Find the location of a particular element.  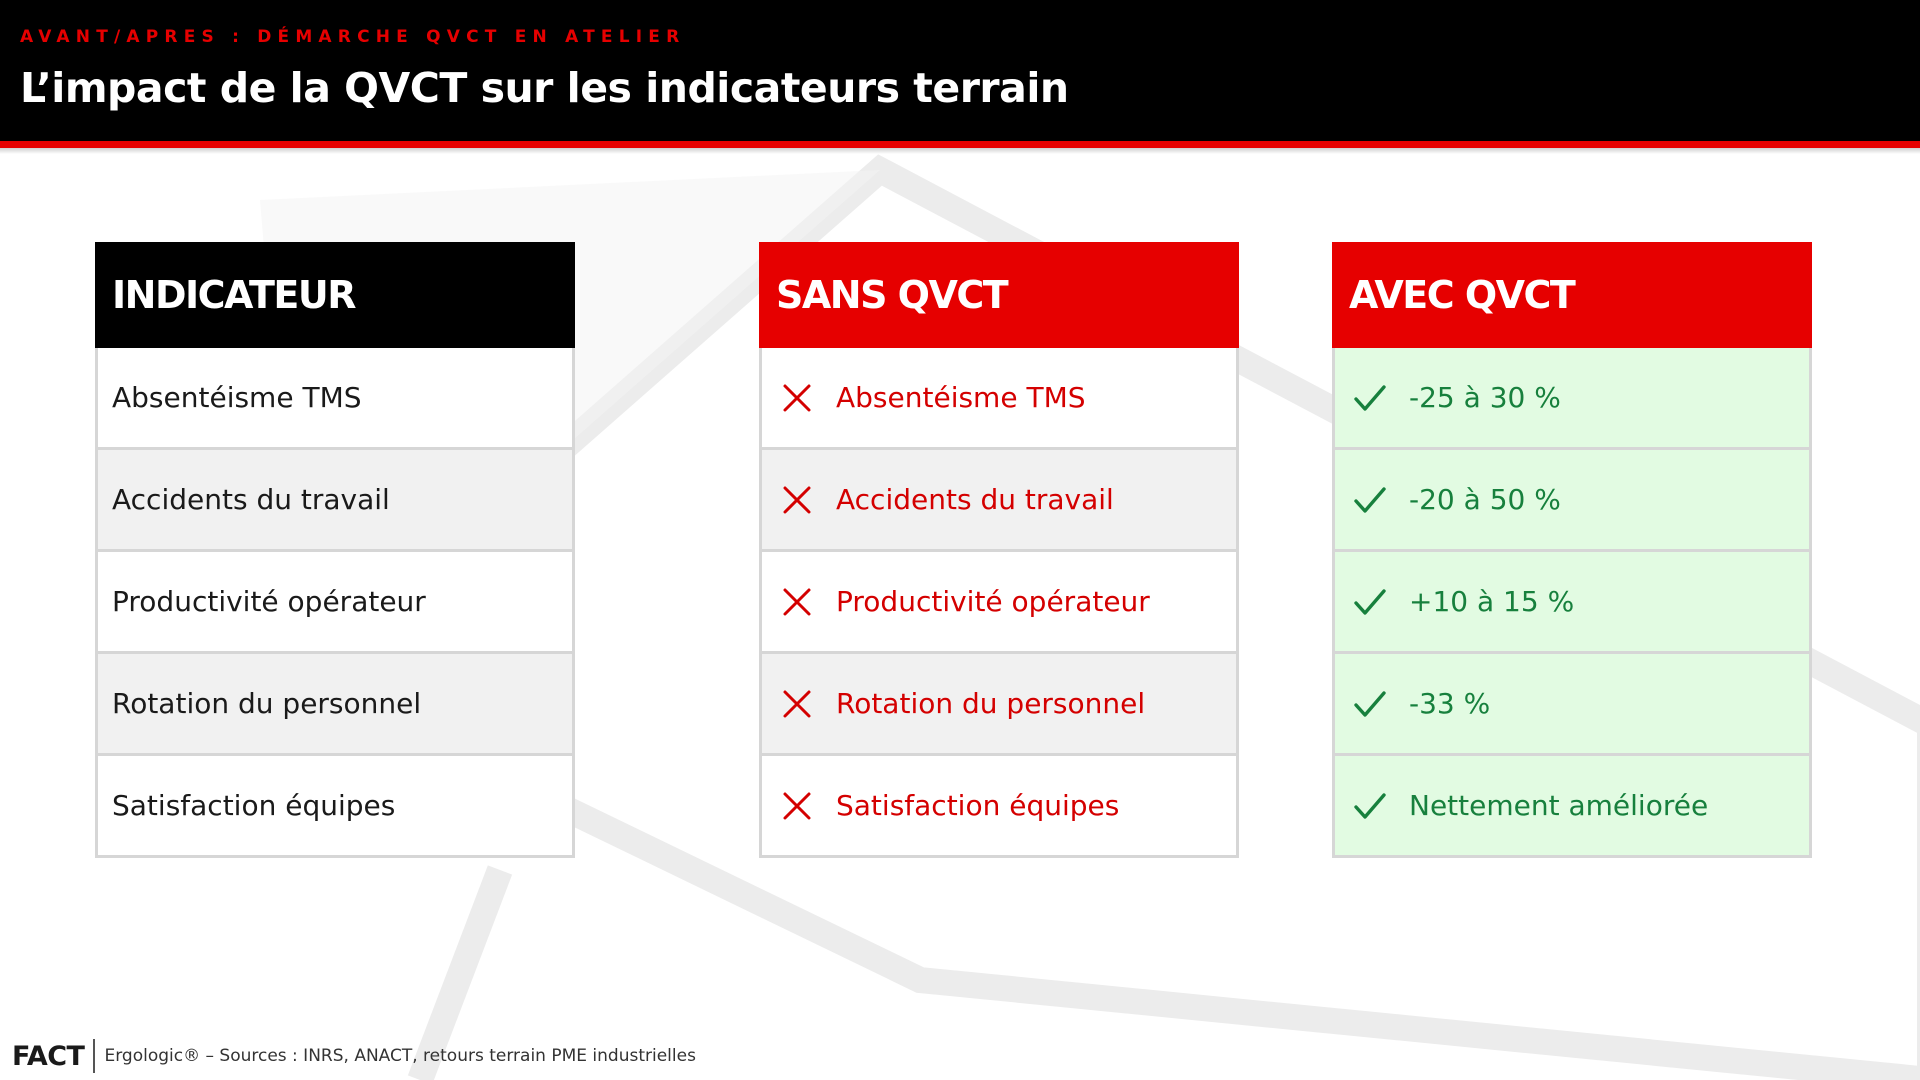

avec-qvct-row: -20 à 50 % is located at coordinates (1572, 498).